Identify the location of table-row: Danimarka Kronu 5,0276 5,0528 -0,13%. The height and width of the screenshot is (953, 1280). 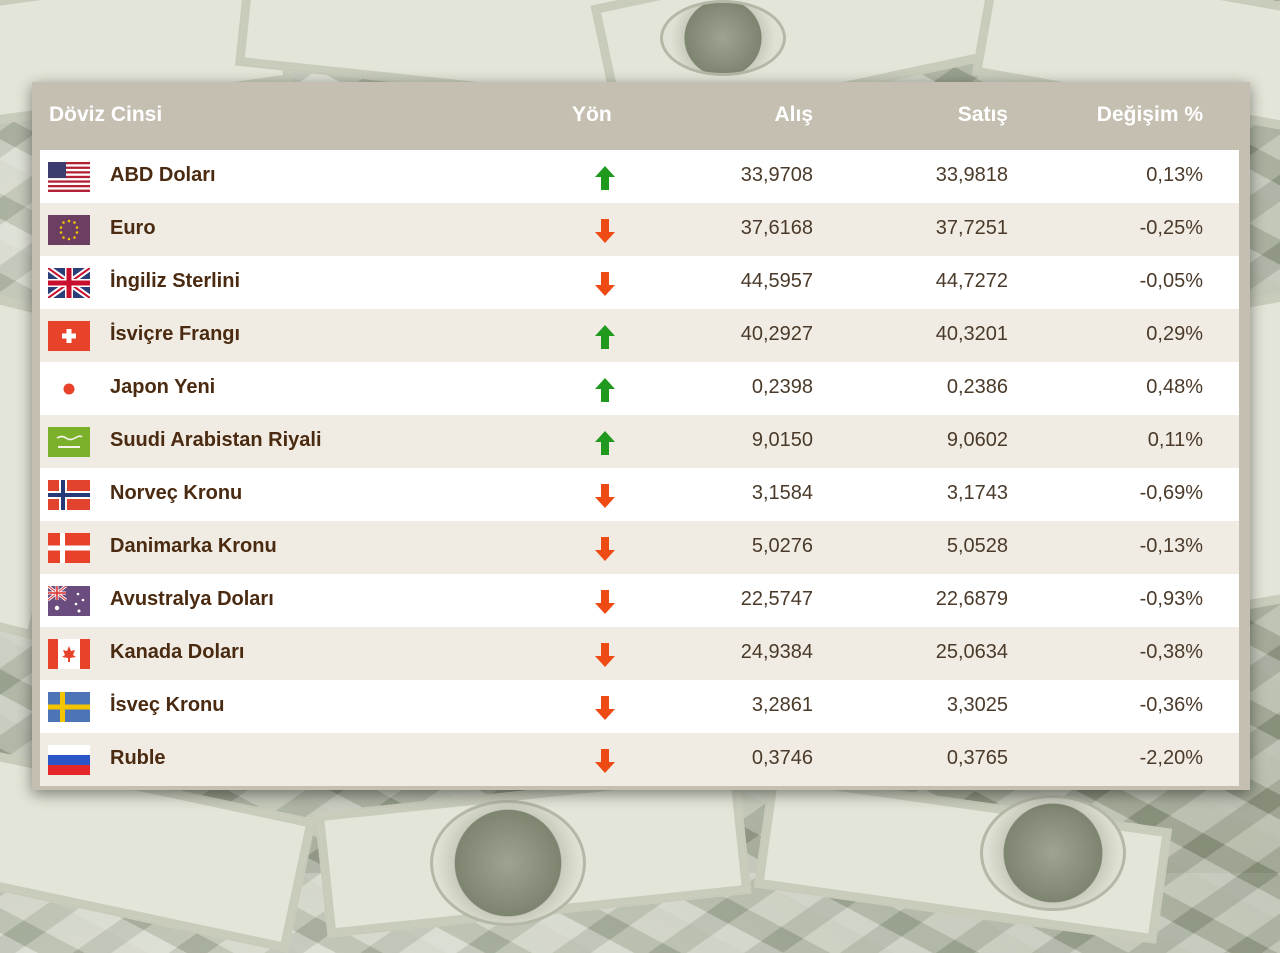
(639, 547).